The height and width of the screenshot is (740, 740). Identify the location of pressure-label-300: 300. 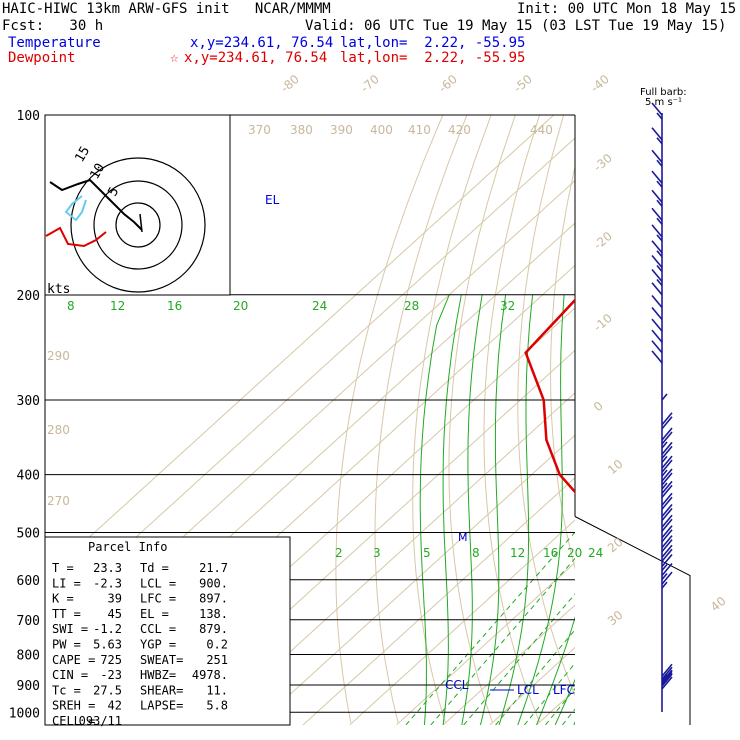
(28, 401).